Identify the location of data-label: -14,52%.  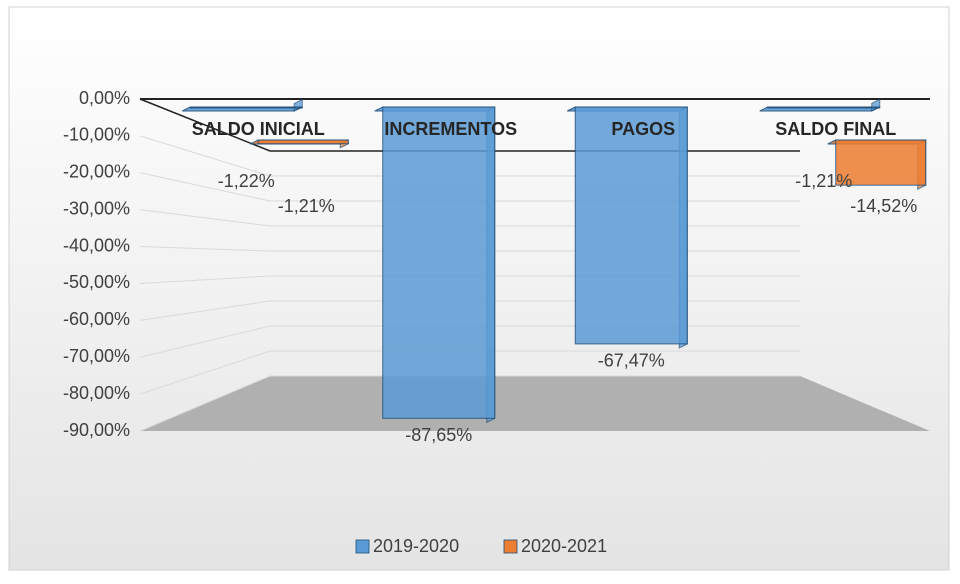
(883, 206).